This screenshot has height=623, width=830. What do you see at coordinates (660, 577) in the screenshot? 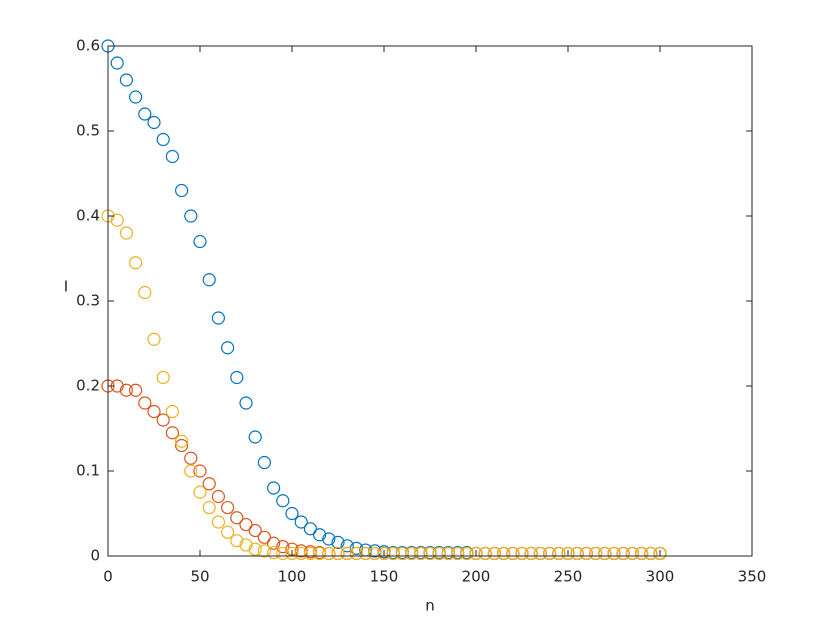
I see `x-tick-label: 300` at bounding box center [660, 577].